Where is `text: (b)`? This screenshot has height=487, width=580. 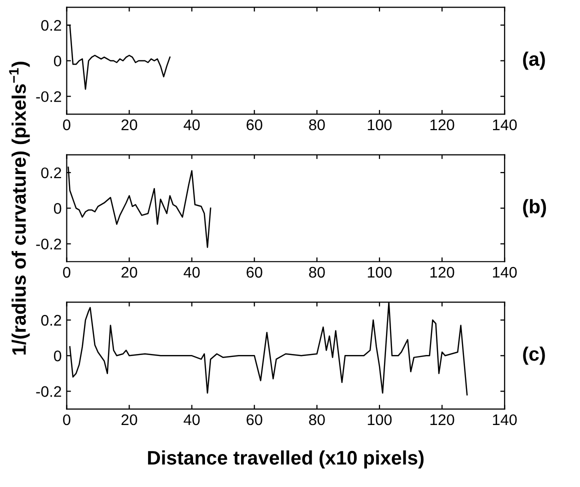 text: (b) is located at coordinates (534, 208).